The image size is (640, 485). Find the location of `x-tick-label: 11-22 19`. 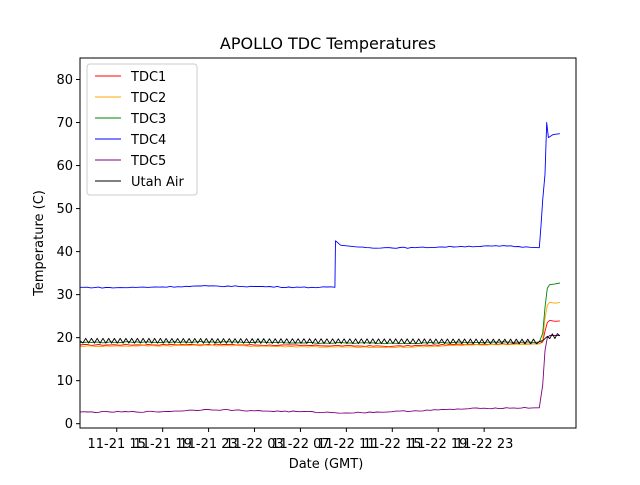

x-tick-label: 11-22 19 is located at coordinates (438, 444).